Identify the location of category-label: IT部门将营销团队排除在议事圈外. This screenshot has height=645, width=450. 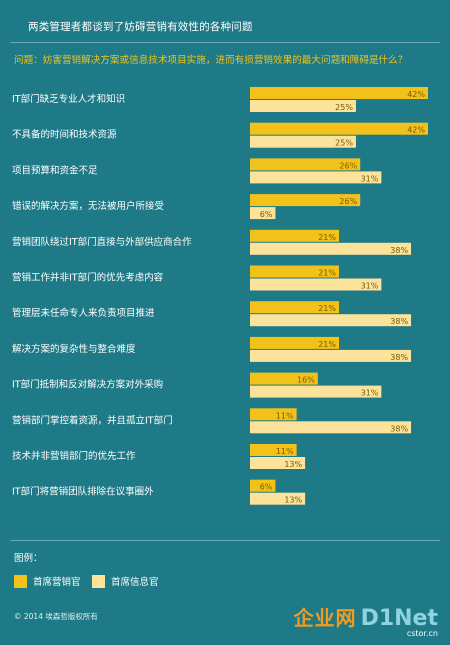
(83, 492).